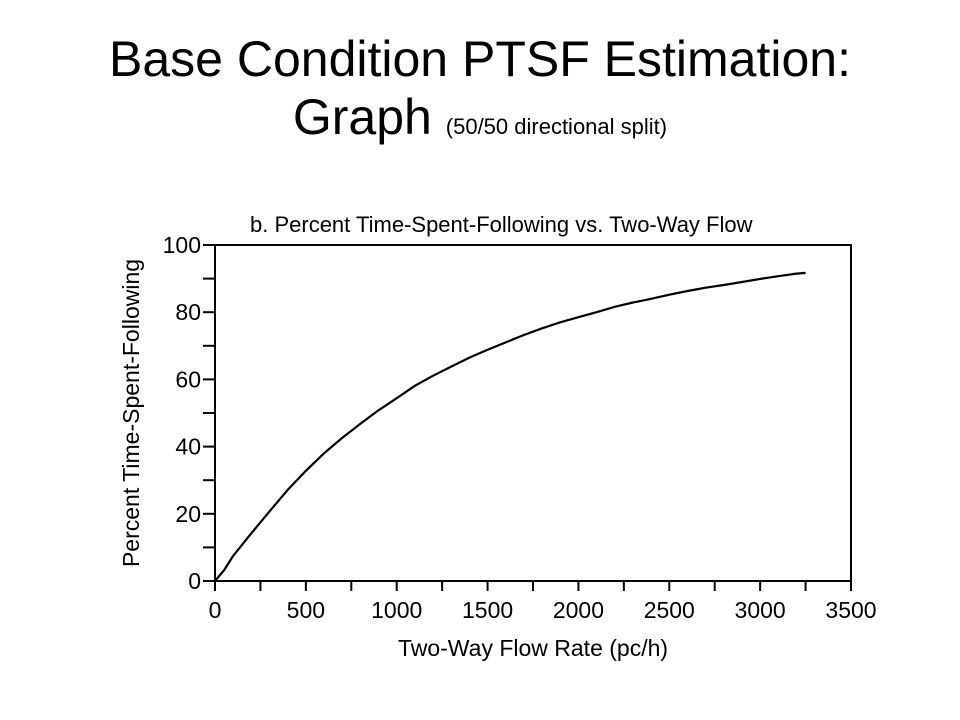  What do you see at coordinates (669, 610) in the screenshot?
I see `x-tick-label: 2500` at bounding box center [669, 610].